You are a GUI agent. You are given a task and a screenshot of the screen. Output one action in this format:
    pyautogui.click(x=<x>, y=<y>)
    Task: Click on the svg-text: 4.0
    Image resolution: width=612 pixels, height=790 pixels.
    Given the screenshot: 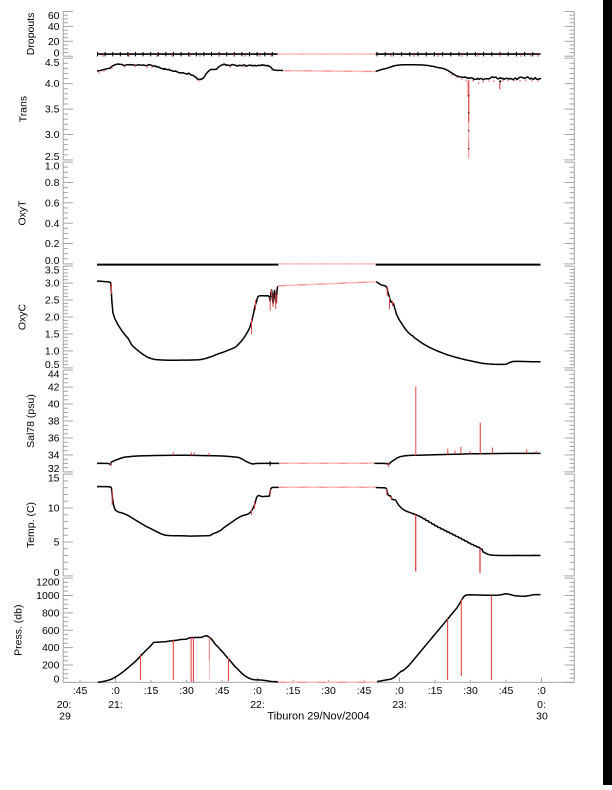 What is the action you would take?
    pyautogui.click(x=52, y=84)
    